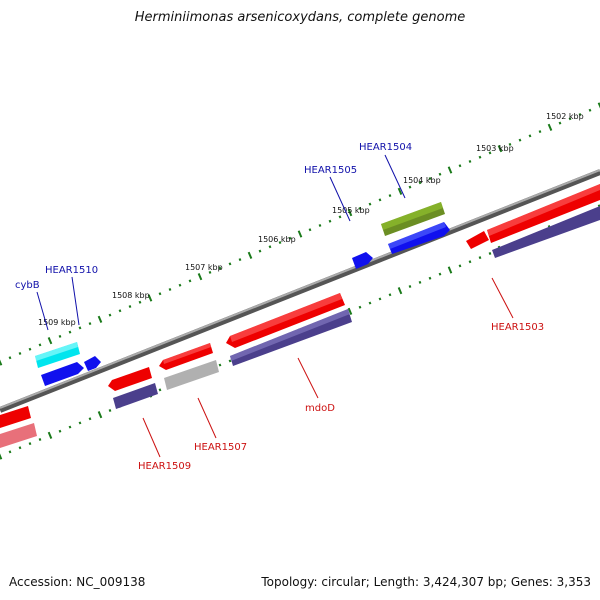 Image resolution: width=600 pixels, height=600 pixels. What do you see at coordinates (71, 270) in the screenshot?
I see `gene-label-HEAR1510: HEAR1510` at bounding box center [71, 270].